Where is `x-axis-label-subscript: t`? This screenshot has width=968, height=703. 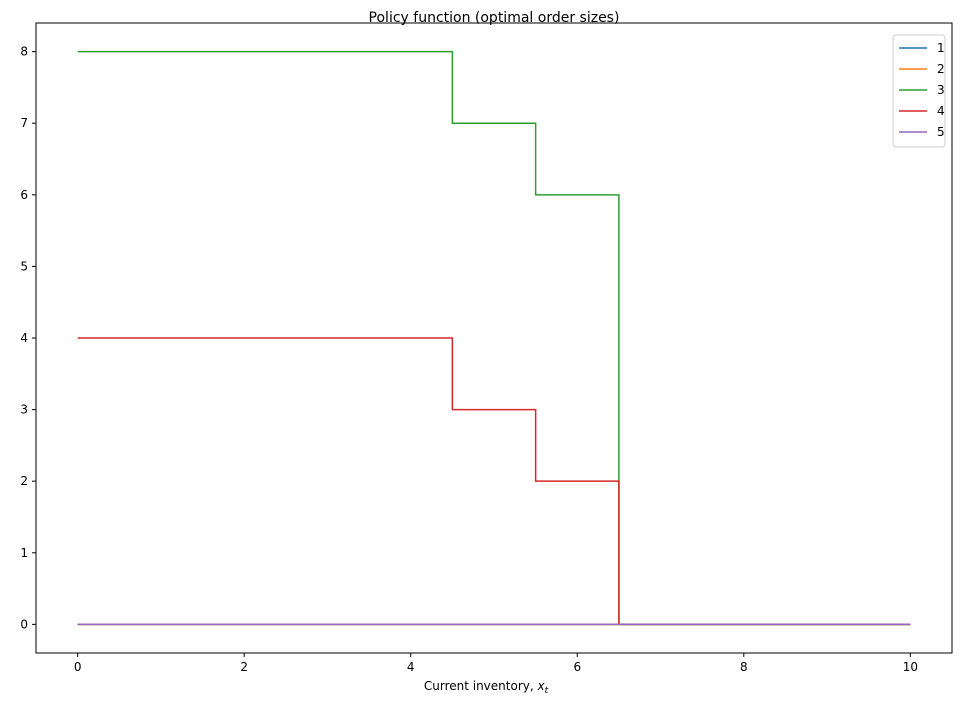 x-axis-label-subscript: t is located at coordinates (547, 691).